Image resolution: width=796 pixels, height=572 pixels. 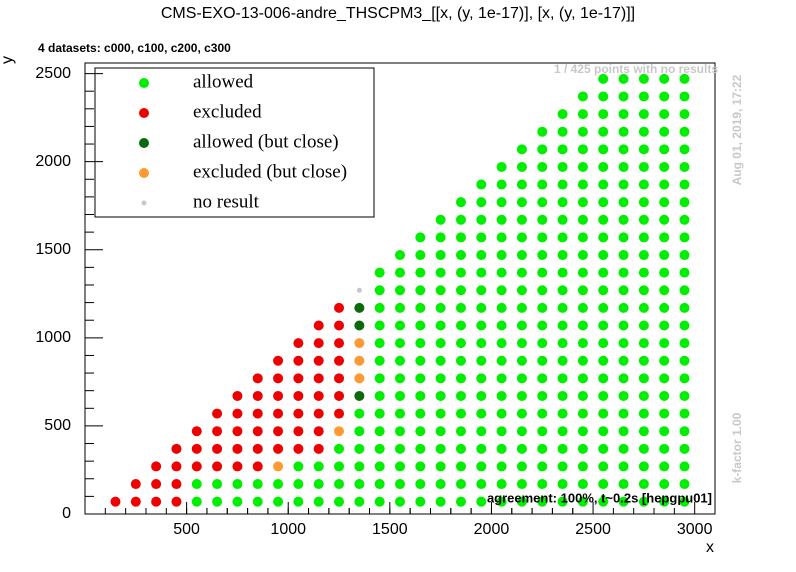 What do you see at coordinates (144, 83) in the screenshot?
I see `legend-marker` at bounding box center [144, 83].